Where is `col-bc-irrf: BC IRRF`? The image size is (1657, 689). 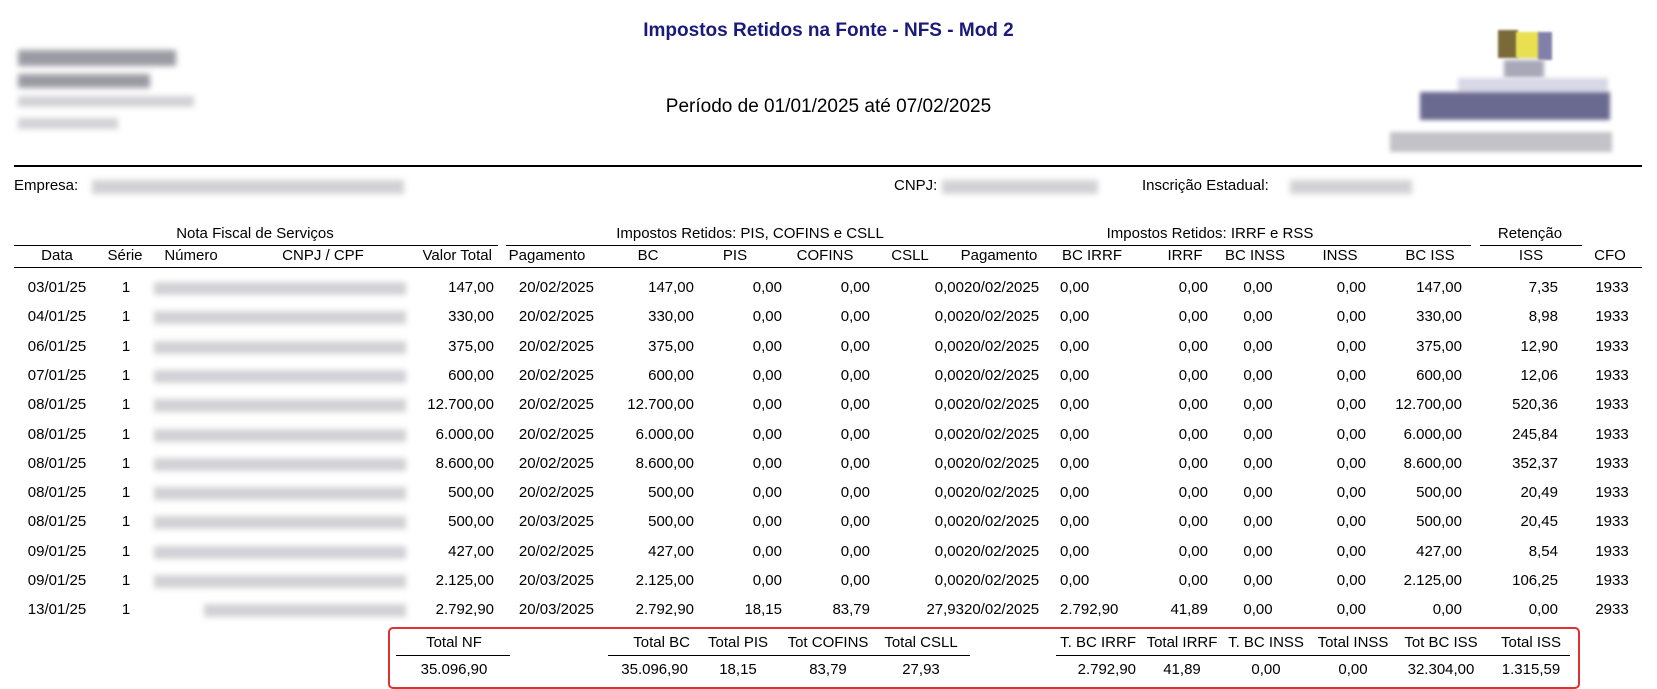
col-bc-irrf: BC IRRF is located at coordinates (1092, 255).